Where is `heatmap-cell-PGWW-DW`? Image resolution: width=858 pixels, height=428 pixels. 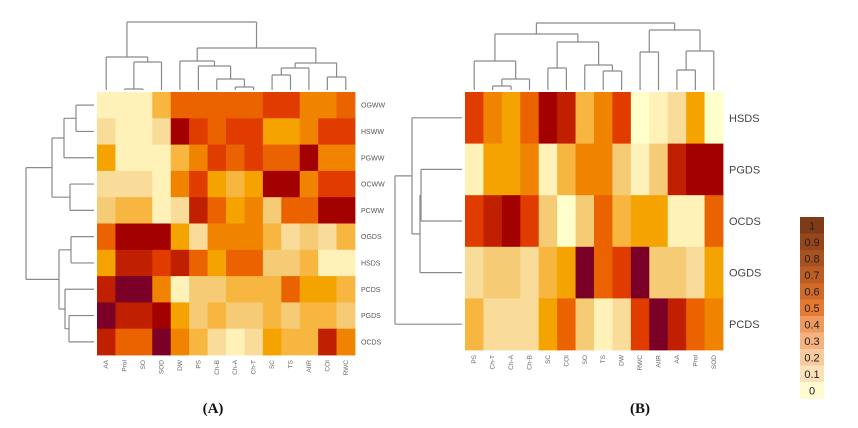 heatmap-cell-PGWW-DW is located at coordinates (180, 158).